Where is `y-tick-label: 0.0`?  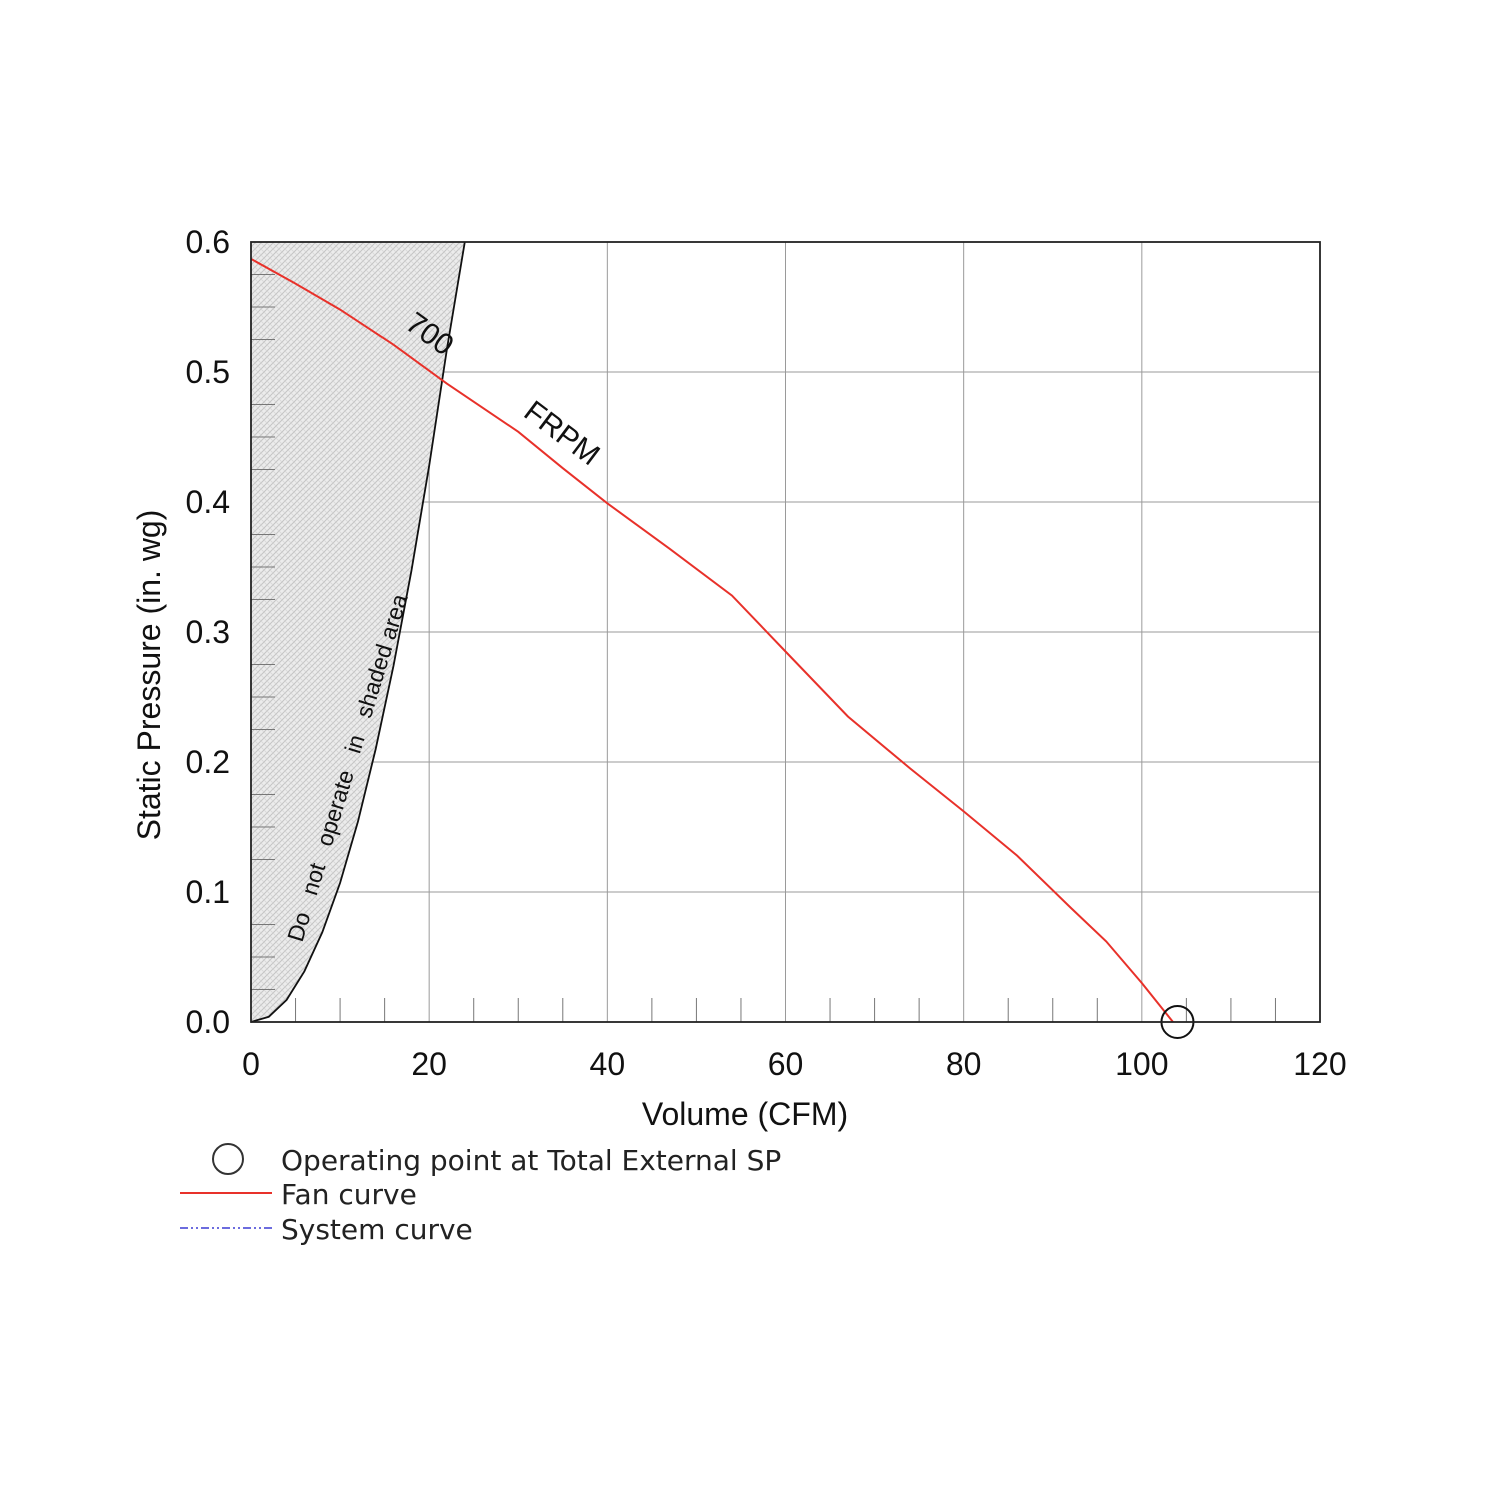
y-tick-label: 0.0 is located at coordinates (208, 1022).